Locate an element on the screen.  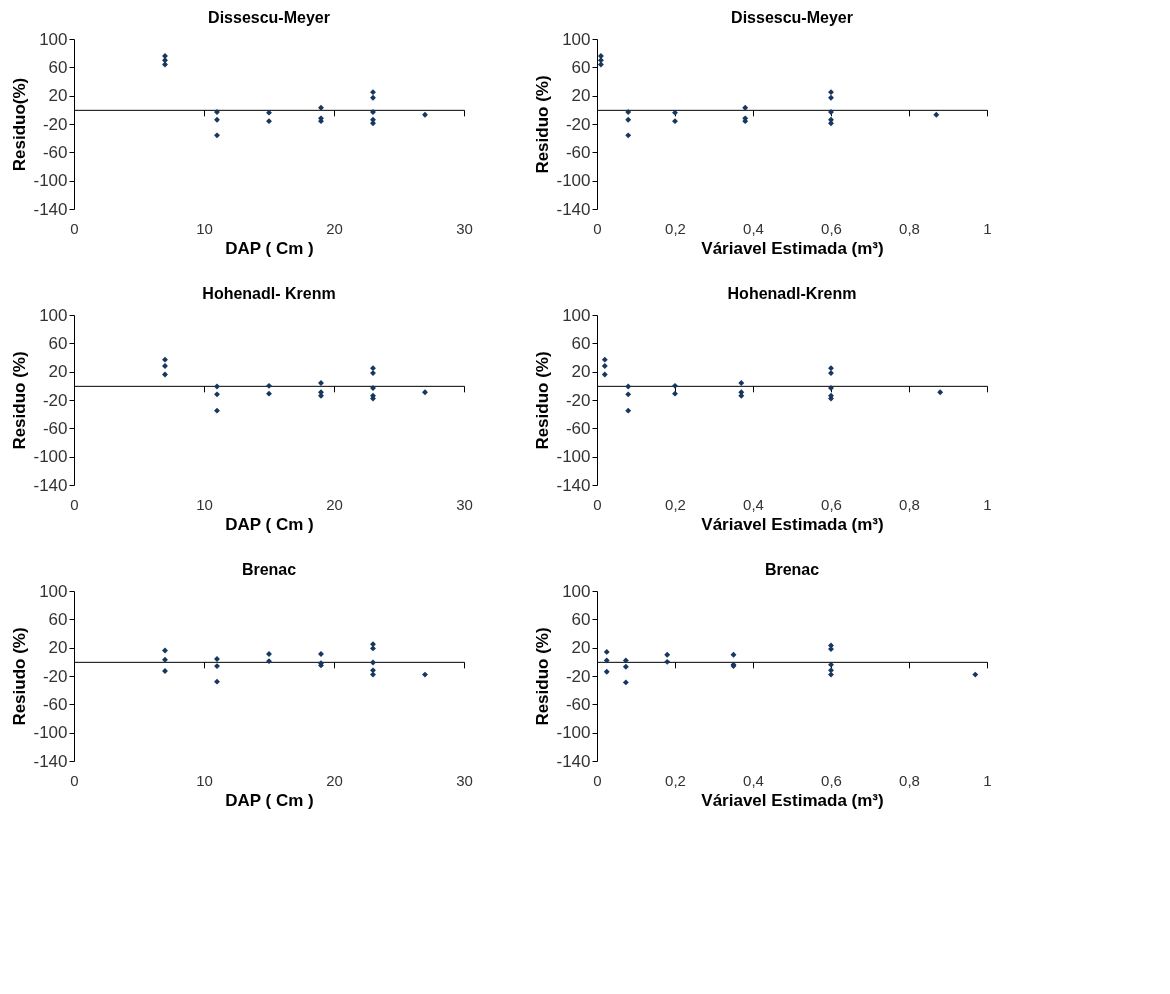
x-axis-title: DAP ( Cm ) is located at coordinates (269, 800).